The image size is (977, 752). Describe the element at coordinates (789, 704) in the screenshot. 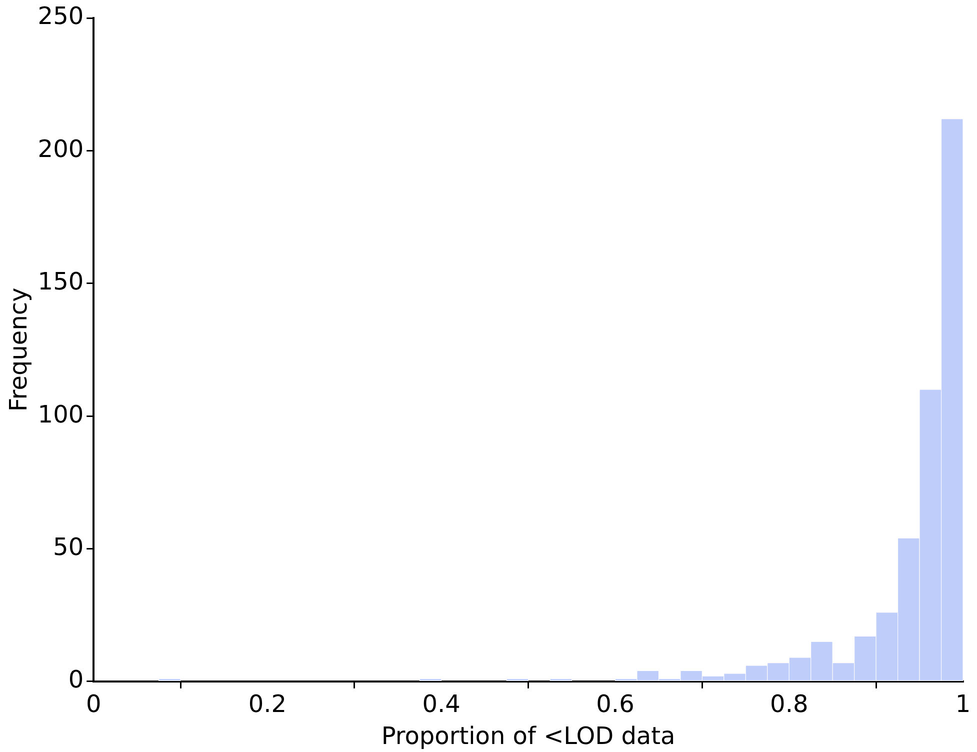

I see `x-tick-label: 0.8` at that location.